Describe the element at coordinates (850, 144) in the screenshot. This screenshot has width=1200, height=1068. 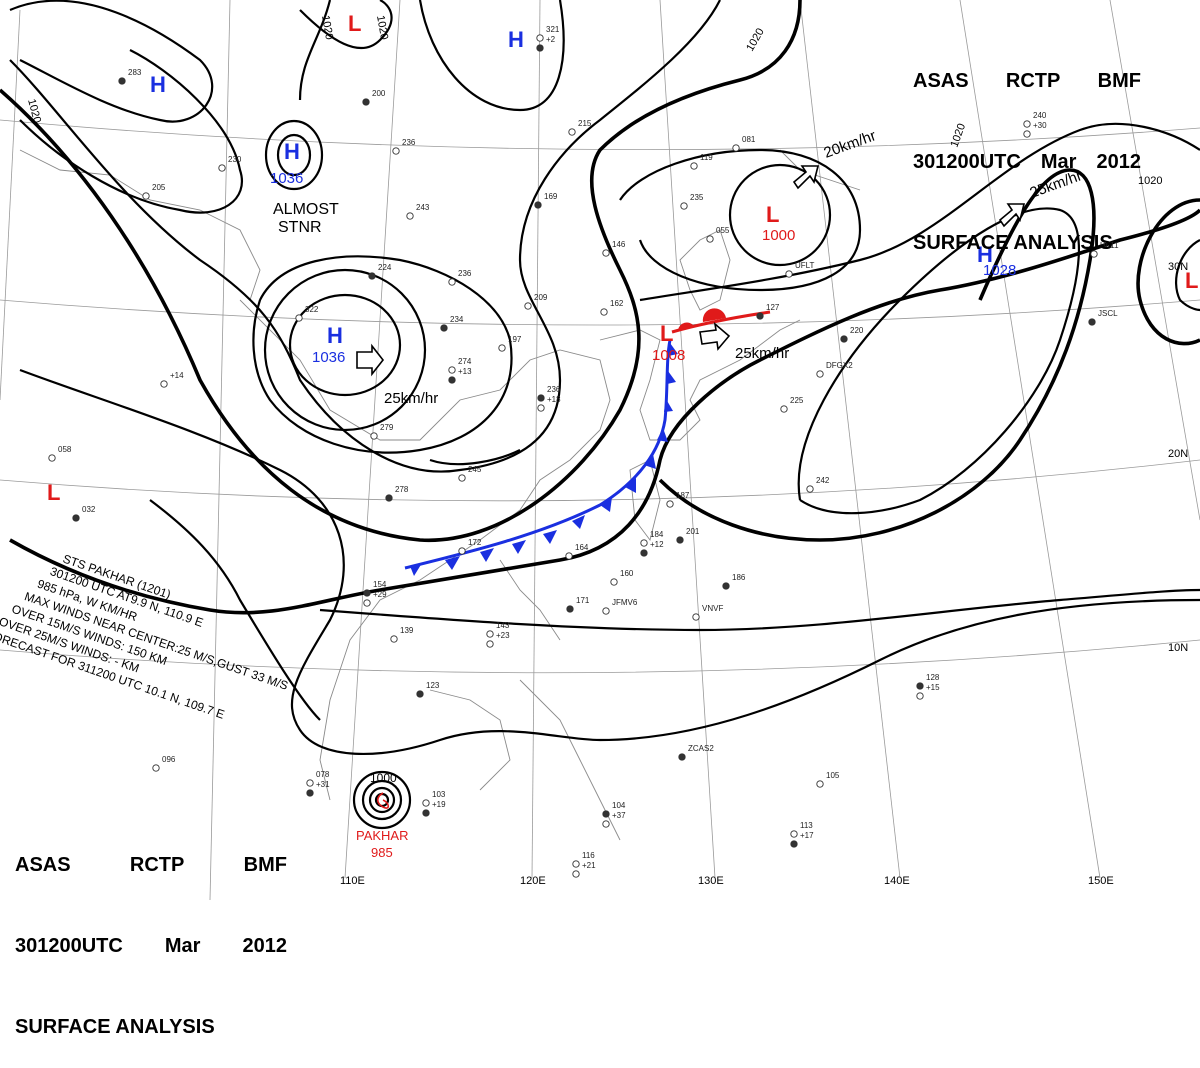
I see `movement-label: 20km/hr` at that location.